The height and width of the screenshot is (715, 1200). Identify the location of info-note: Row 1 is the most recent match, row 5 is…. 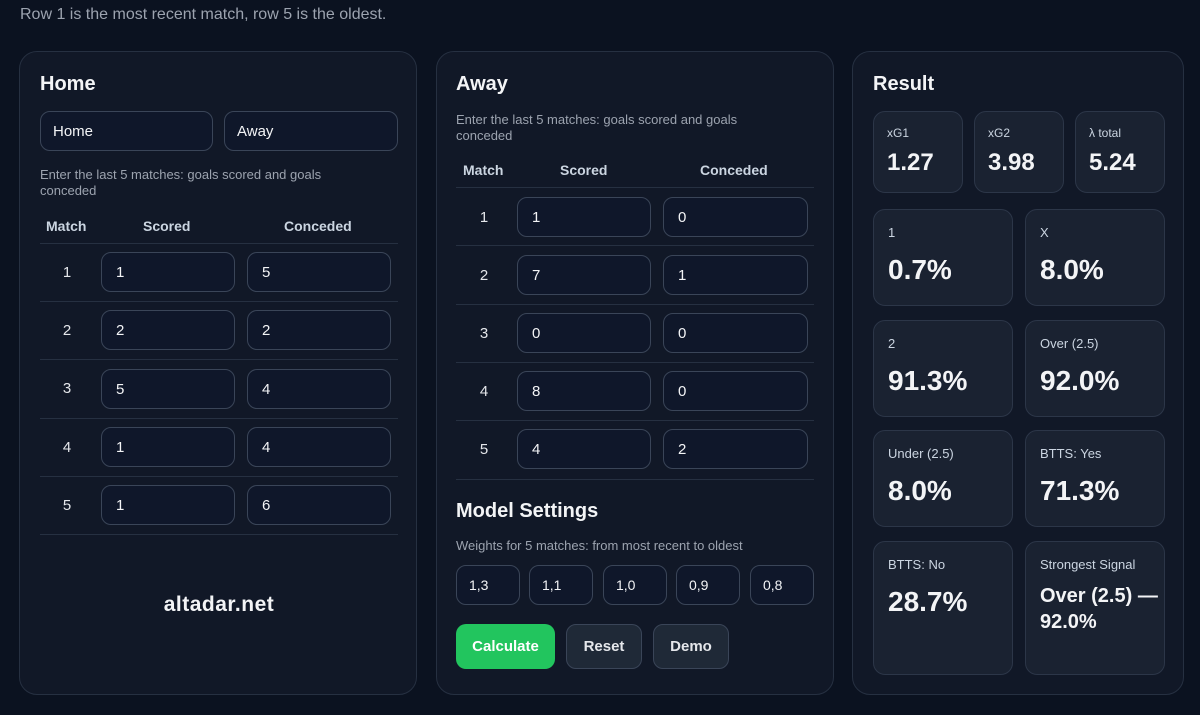
(203, 14).